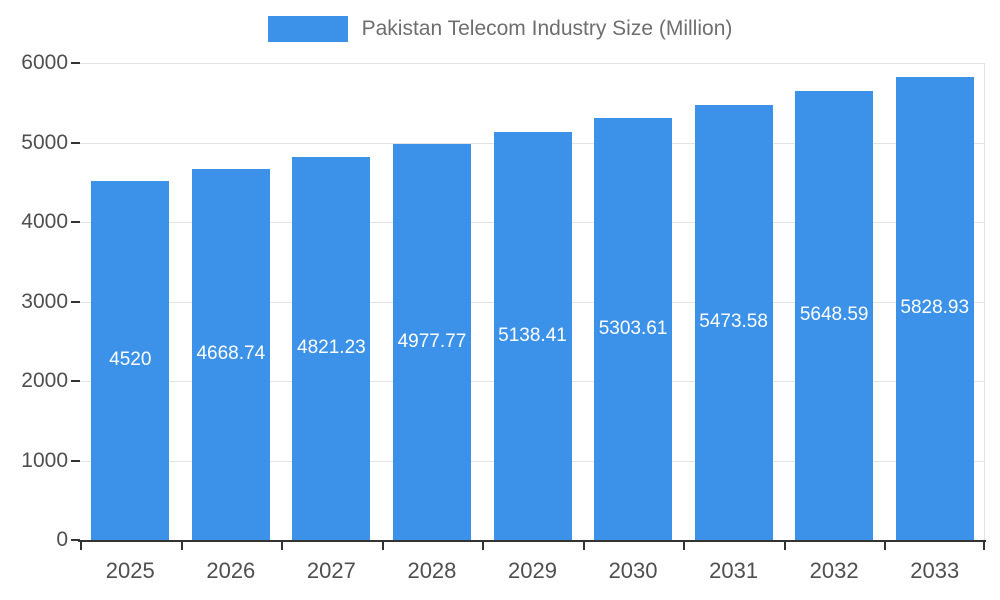  I want to click on y-axis-tick-label: 1000, so click(44, 460).